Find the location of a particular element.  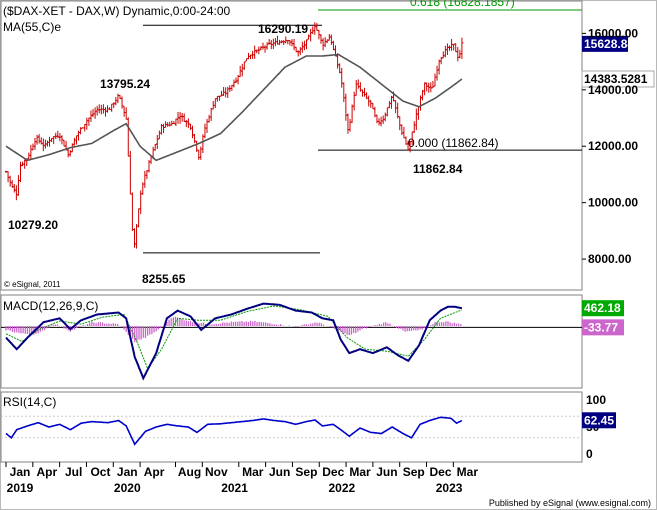

x-year-label: 2019 is located at coordinates (20, 488).